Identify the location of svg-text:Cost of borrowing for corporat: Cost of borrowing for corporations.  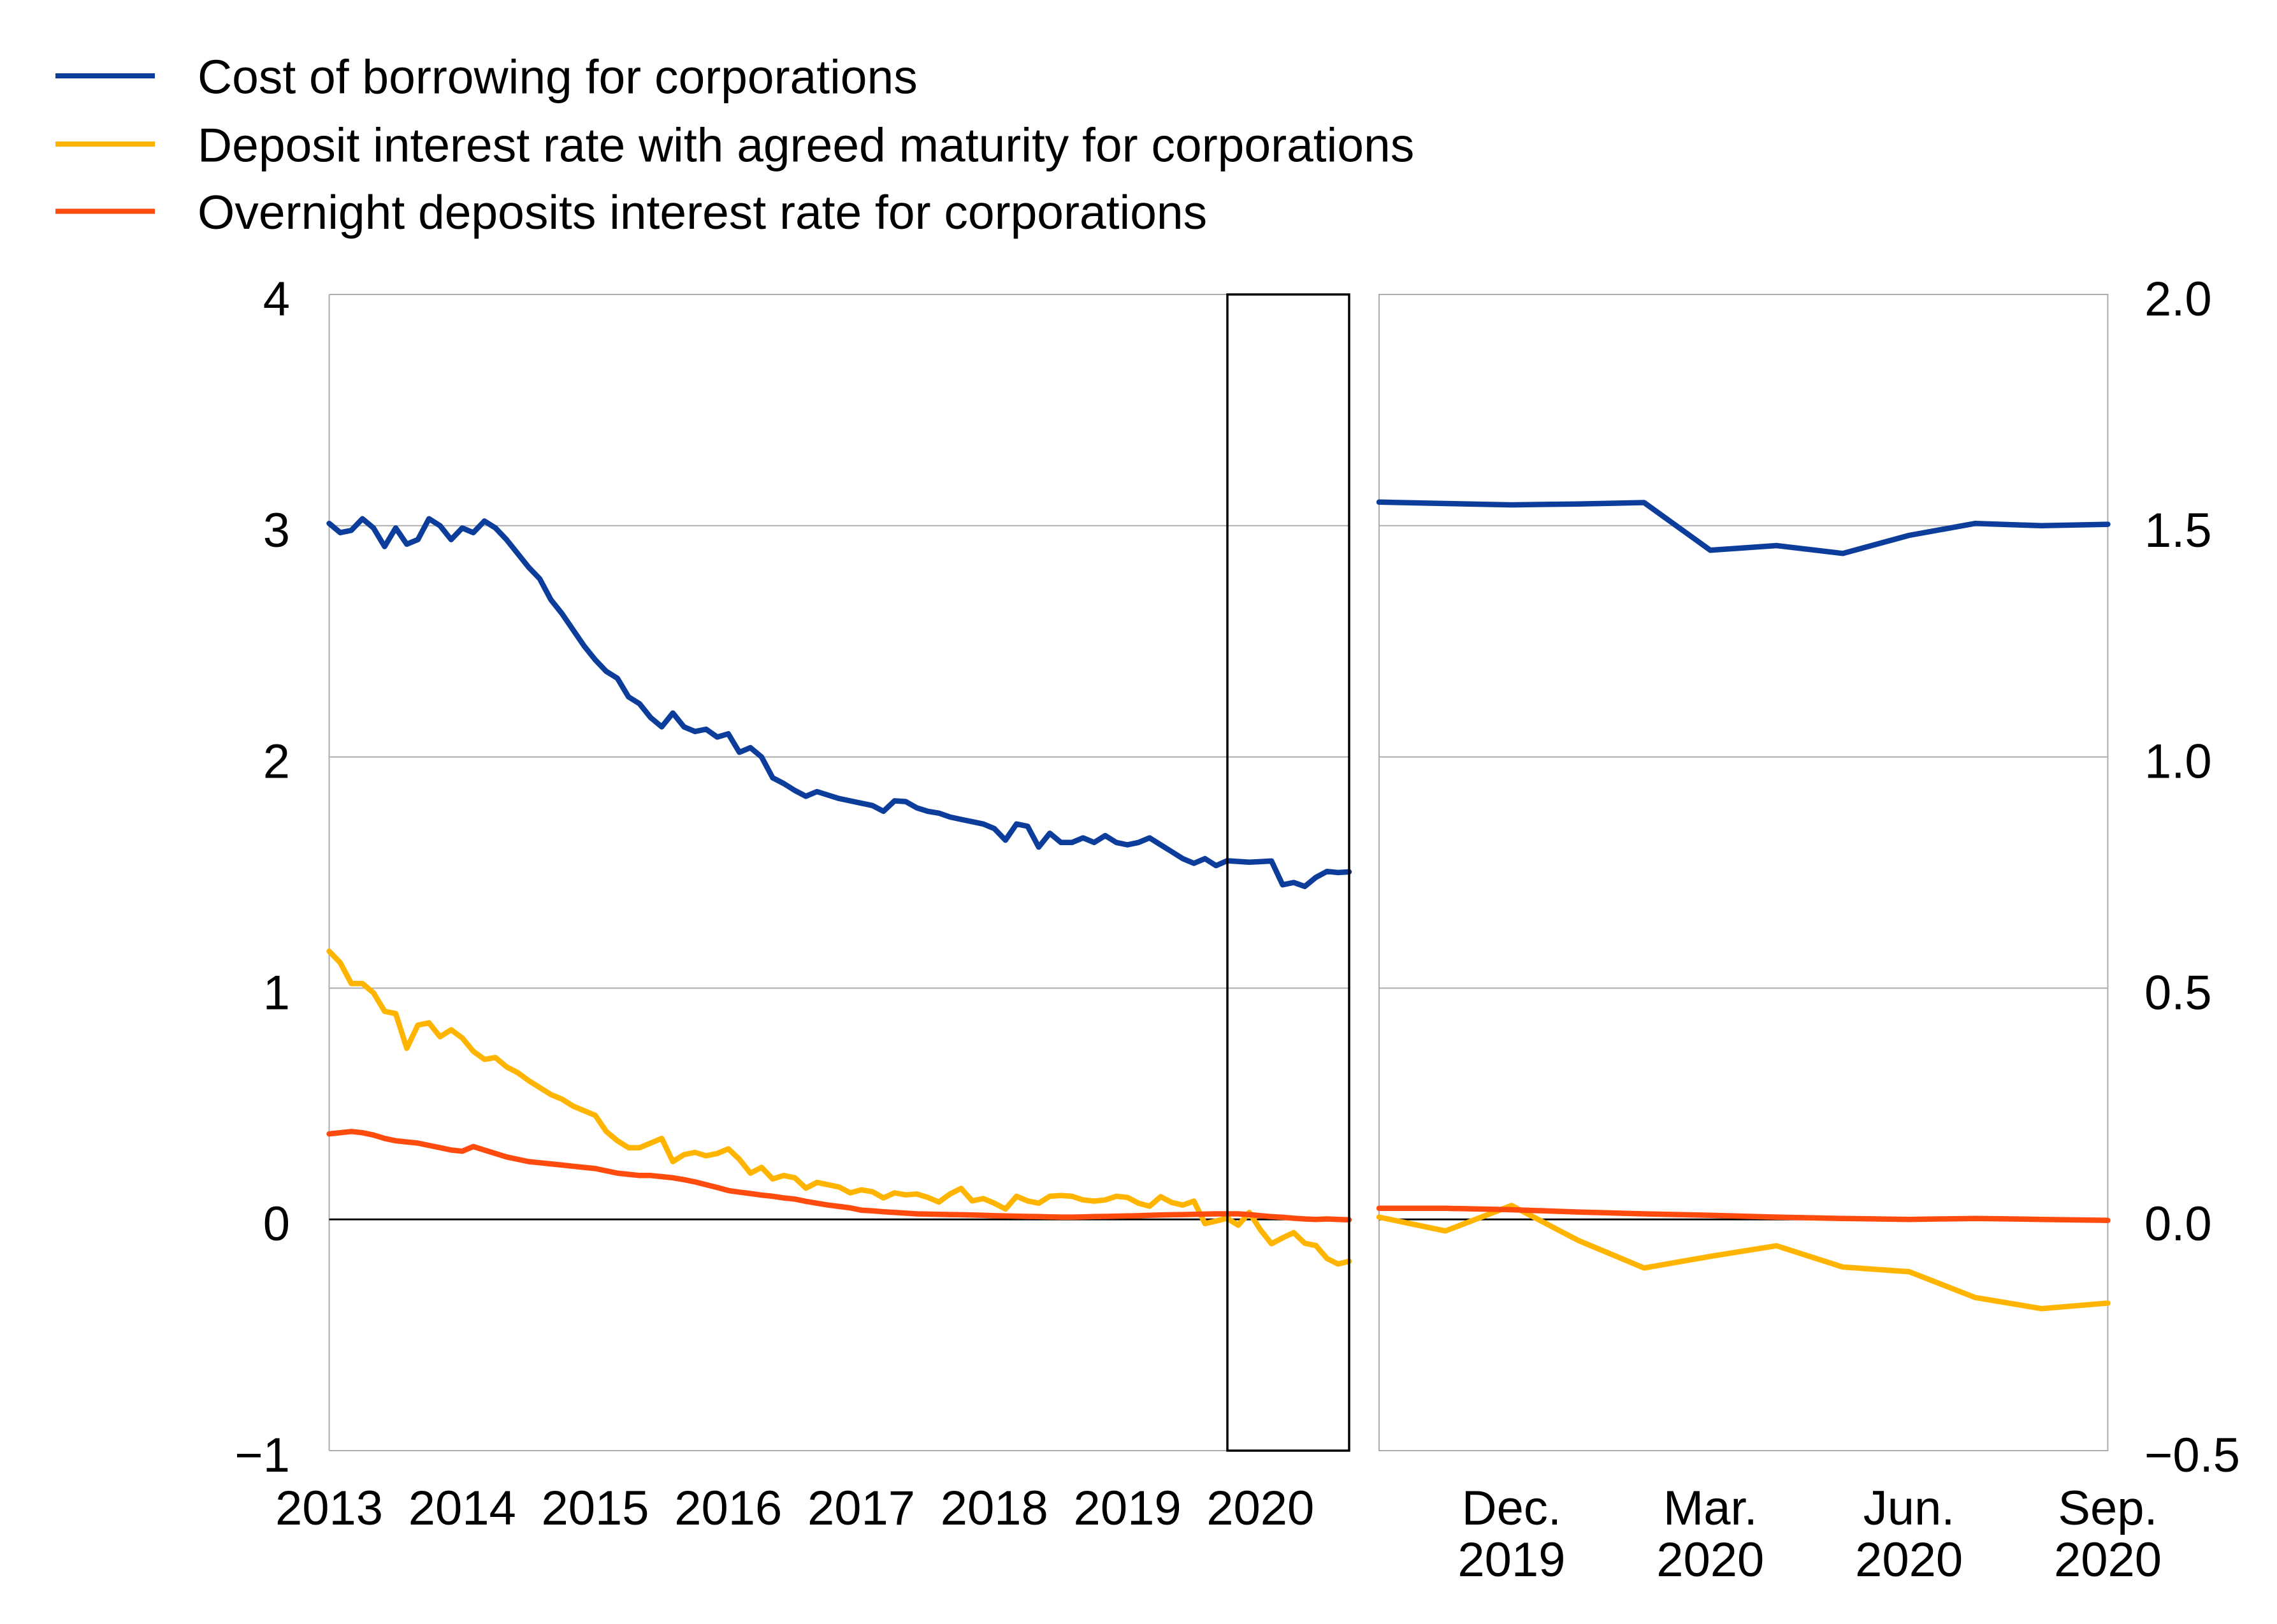
(558, 77).